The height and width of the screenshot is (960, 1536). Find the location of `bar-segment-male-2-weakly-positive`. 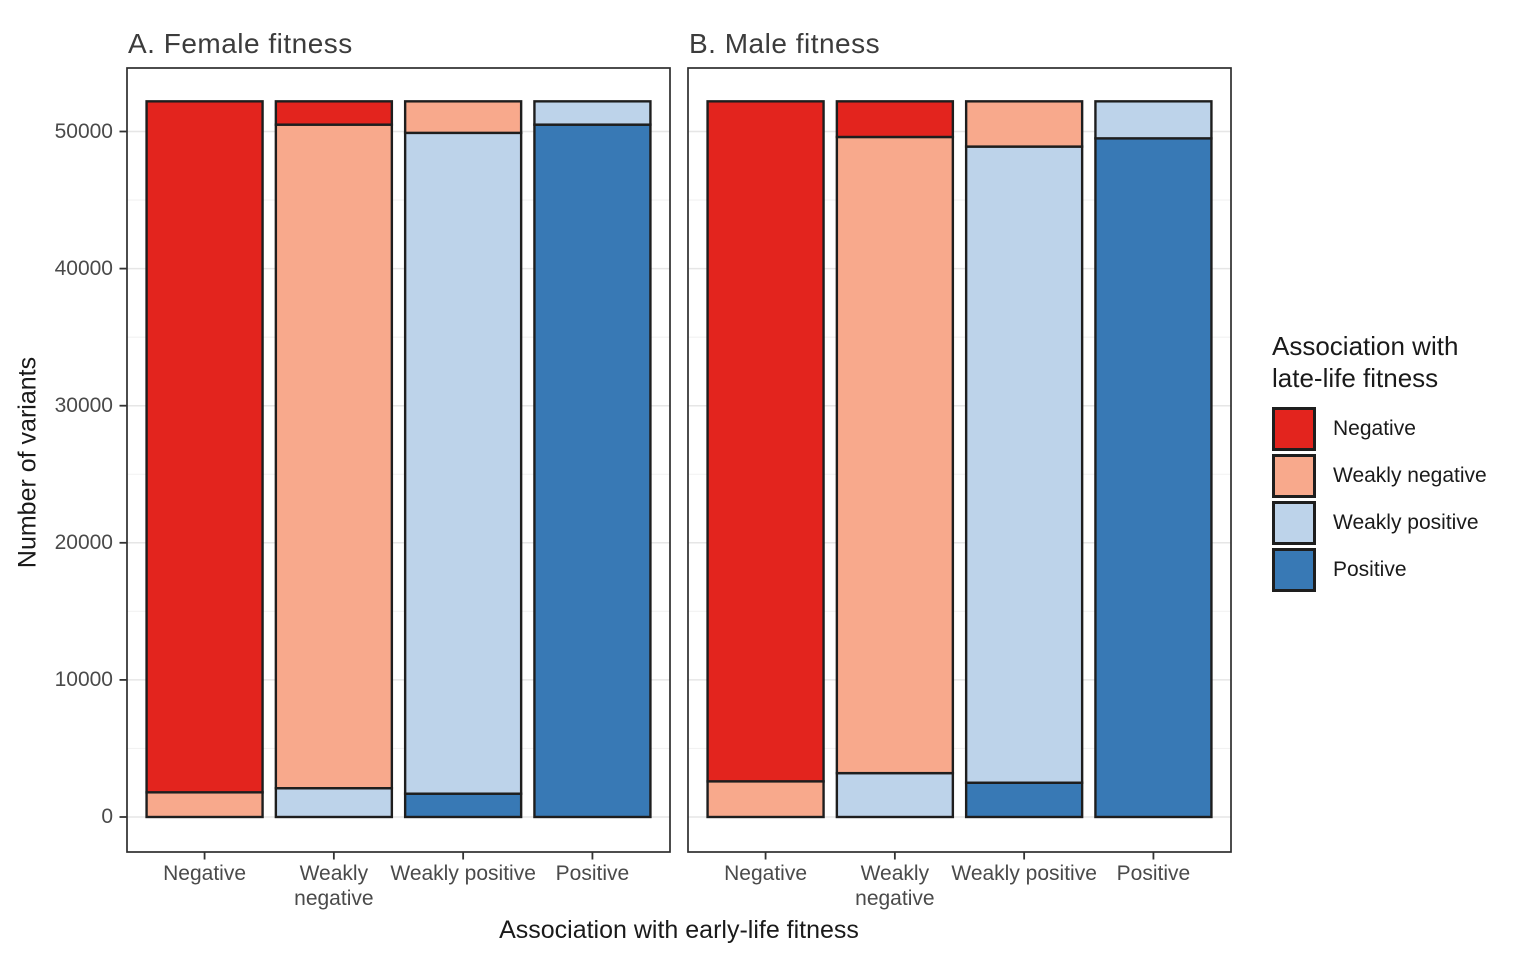

bar-segment-male-2-weakly-positive is located at coordinates (1024, 464).